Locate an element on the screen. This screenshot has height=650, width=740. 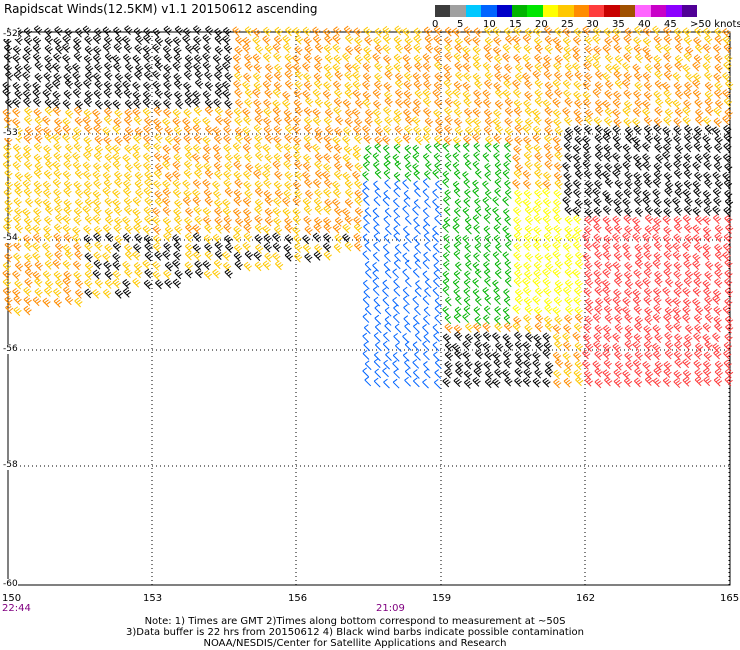
lon-label-153: 153 is located at coordinates (153, 598).